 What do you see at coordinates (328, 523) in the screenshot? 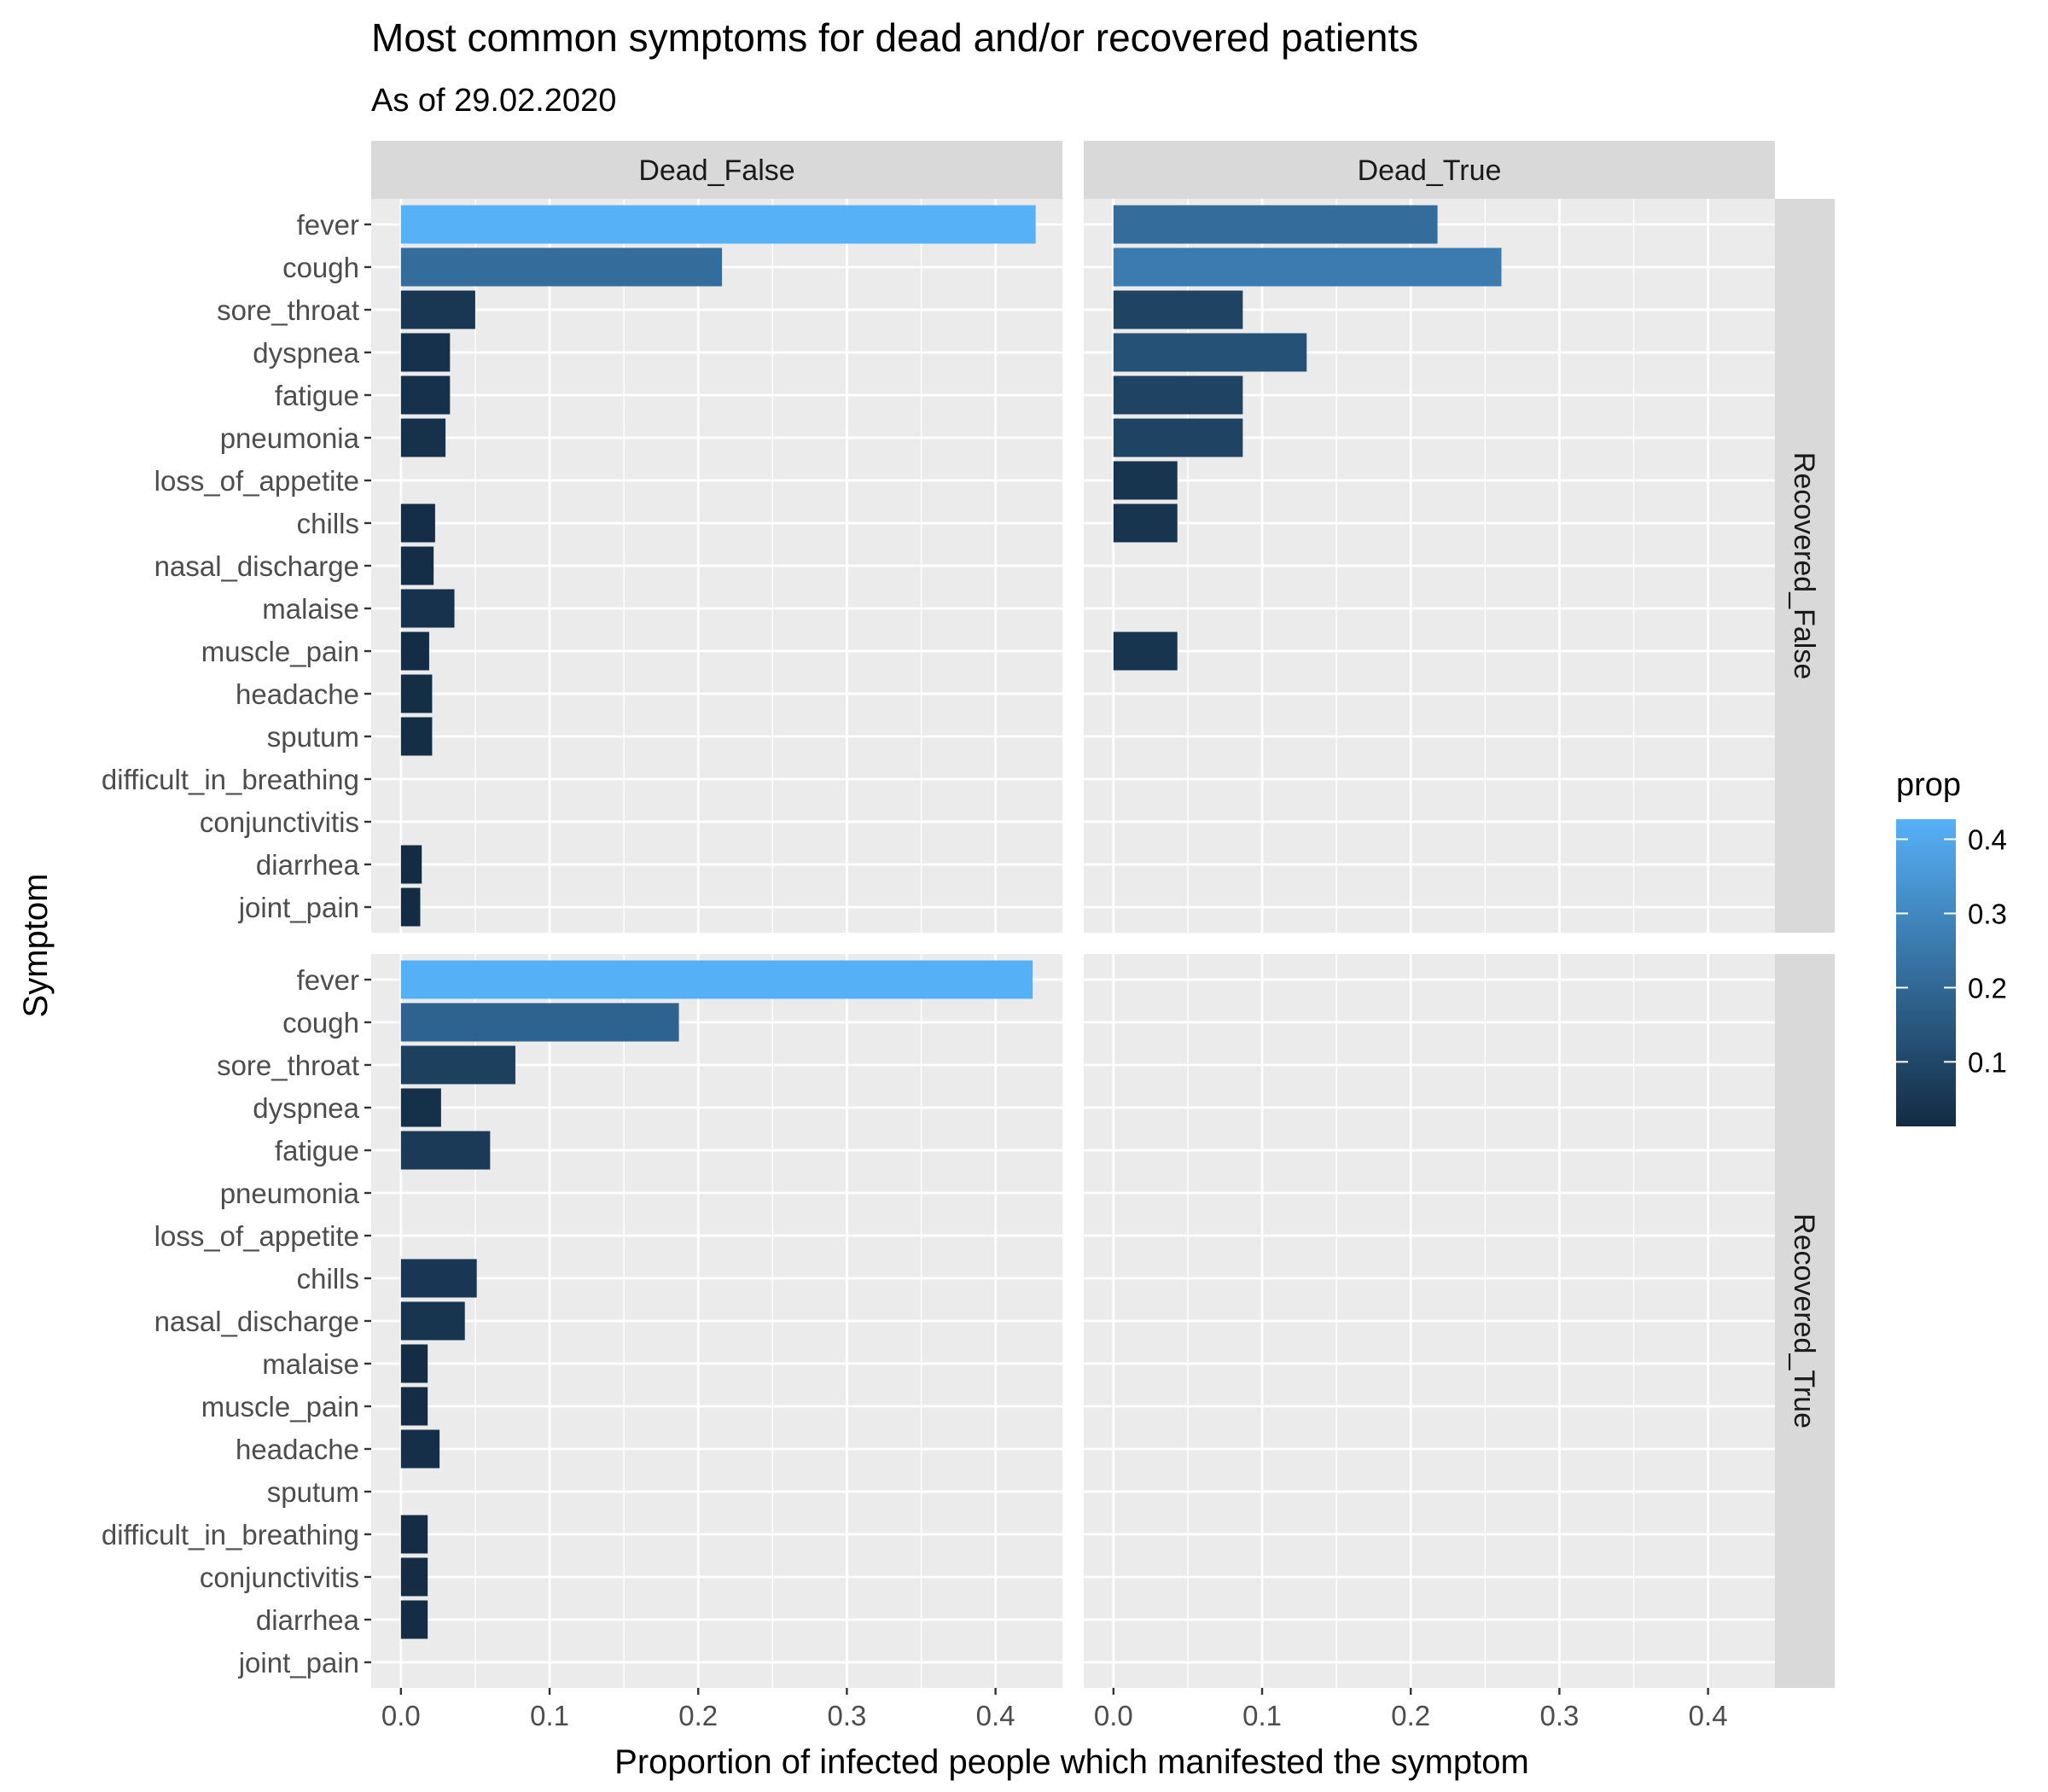
I see `y-tick-label: chills` at bounding box center [328, 523].